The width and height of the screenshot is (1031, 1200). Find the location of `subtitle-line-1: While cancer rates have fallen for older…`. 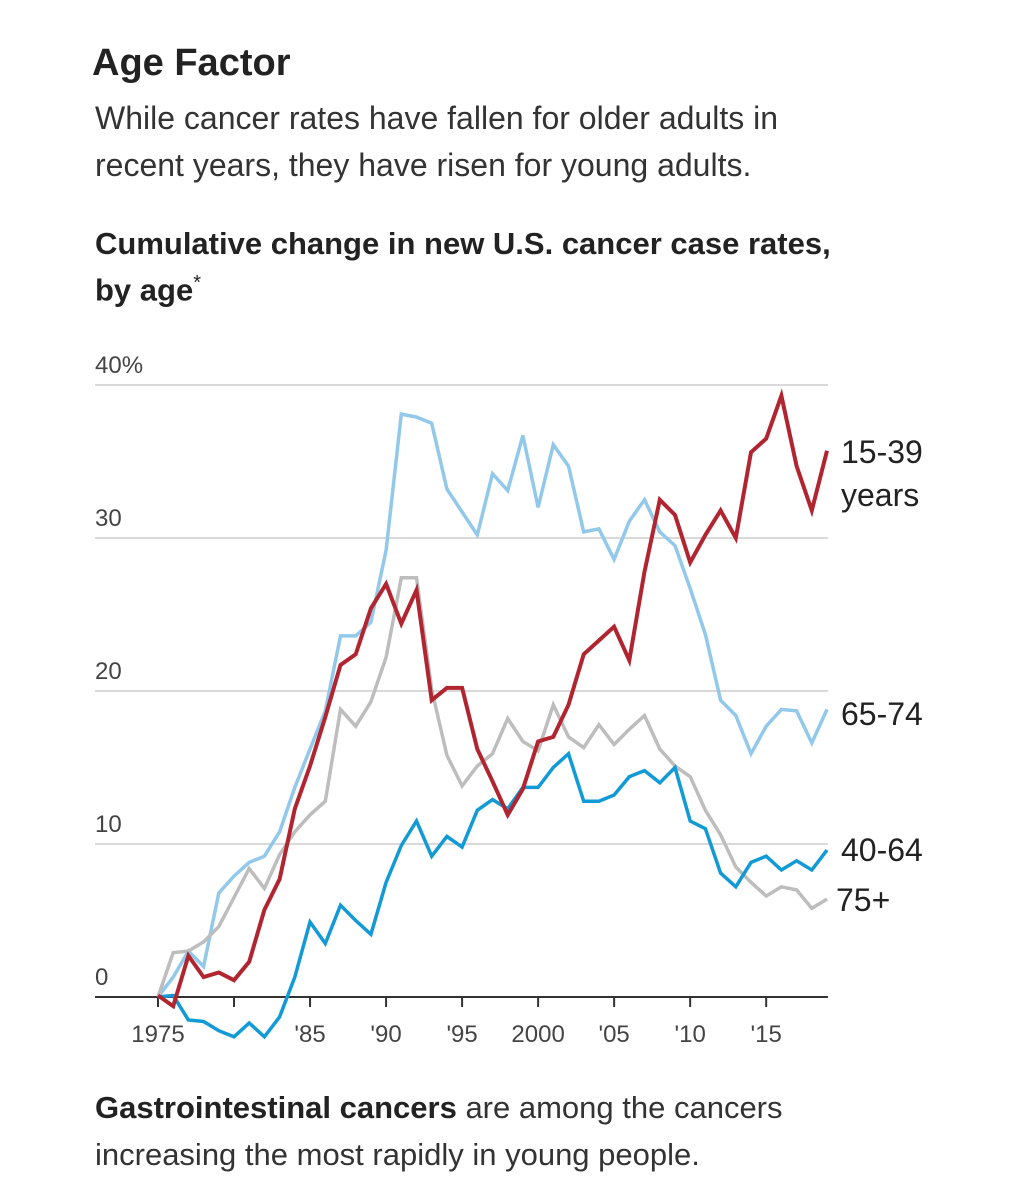

subtitle-line-1: While cancer rates have fallen for older… is located at coordinates (437, 118).